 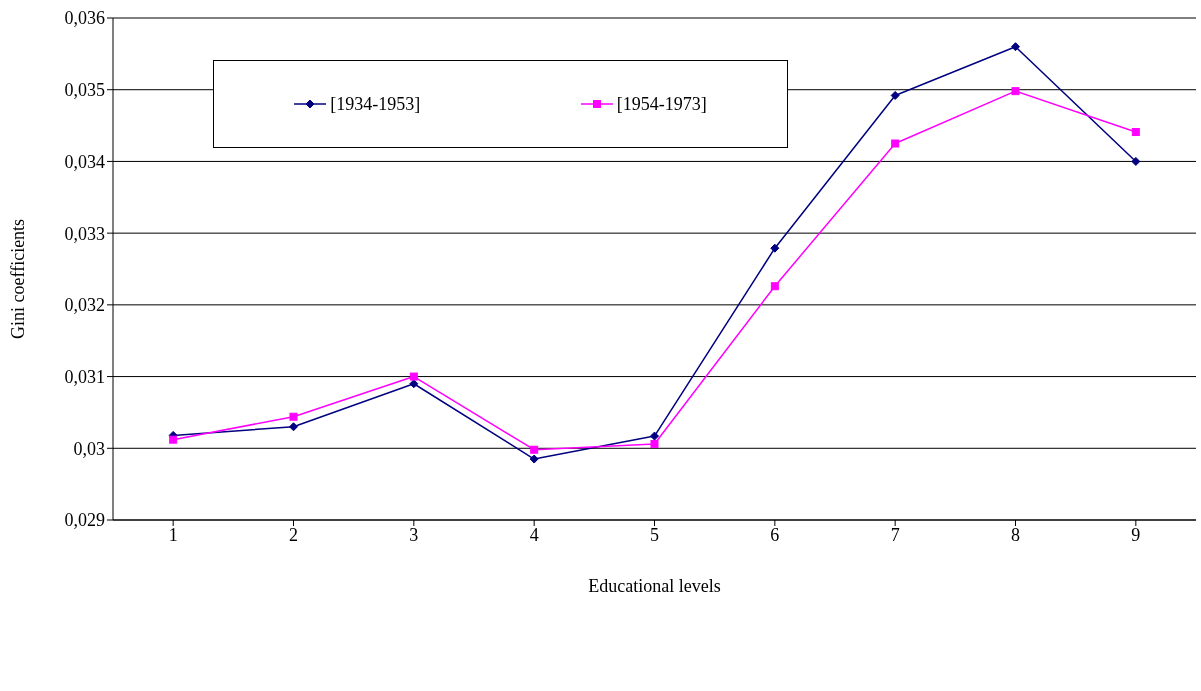 I want to click on y-axis-title: Gini coefficients, so click(x=18, y=278).